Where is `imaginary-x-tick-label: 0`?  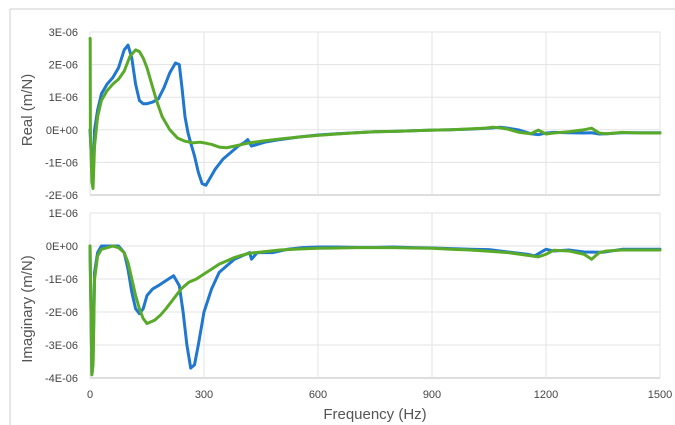
imaginary-x-tick-label: 0 is located at coordinates (90, 395).